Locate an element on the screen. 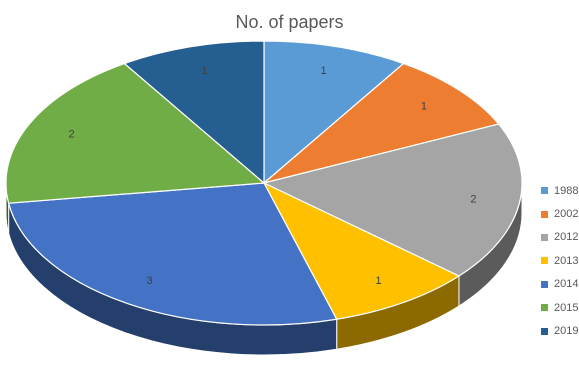 Image resolution: width=579 pixels, height=383 pixels. pie-slice-2019 is located at coordinates (194, 112).